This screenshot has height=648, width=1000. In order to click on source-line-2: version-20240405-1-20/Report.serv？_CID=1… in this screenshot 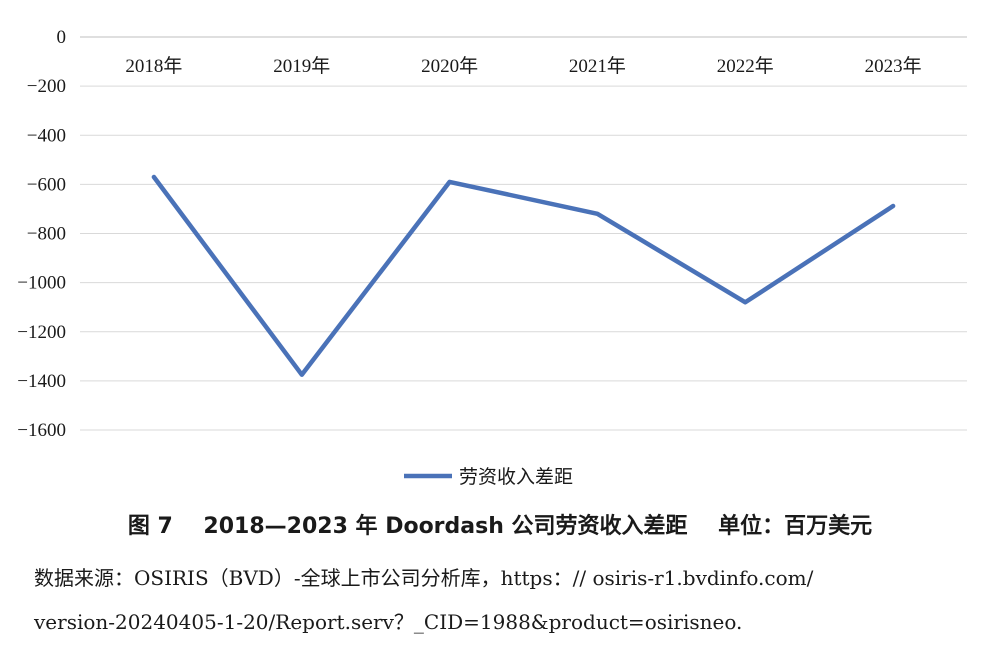, I will do `click(388, 622)`.